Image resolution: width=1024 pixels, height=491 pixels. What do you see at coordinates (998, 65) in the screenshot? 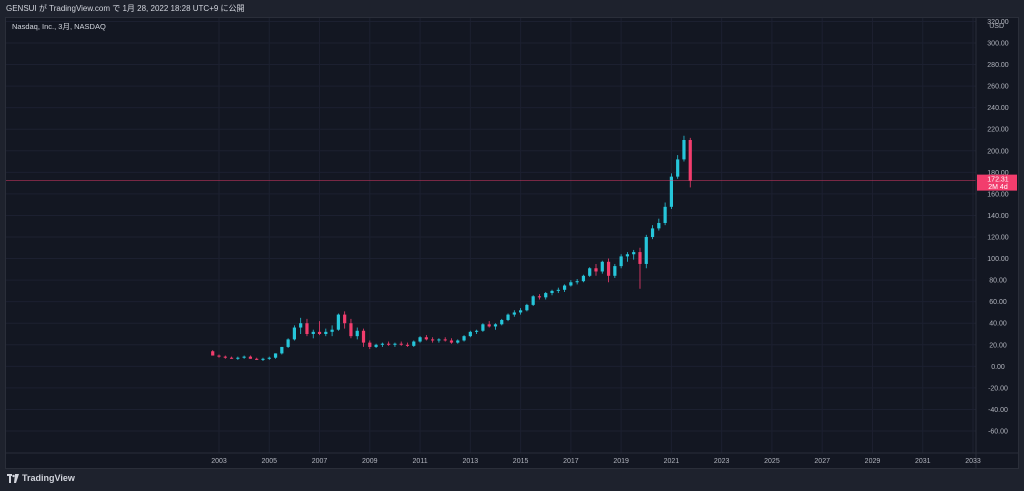
I see `y-tick-label: 280.00` at bounding box center [998, 65].